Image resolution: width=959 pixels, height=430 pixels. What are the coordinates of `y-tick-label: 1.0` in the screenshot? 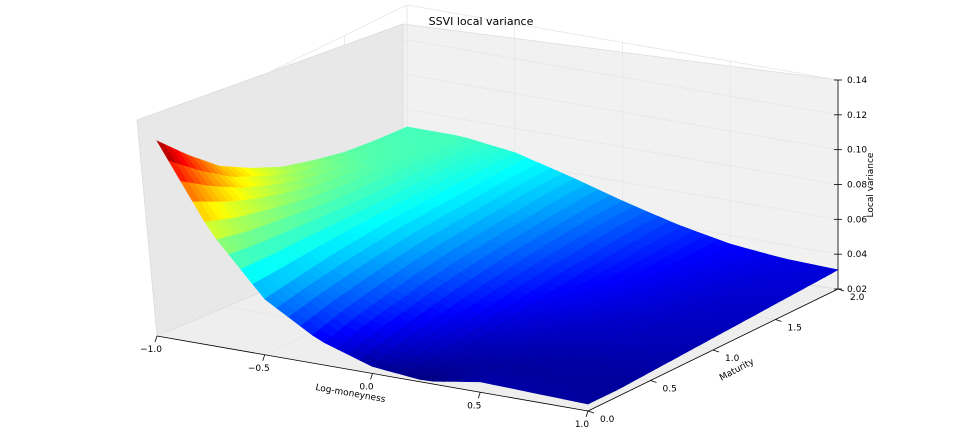 It's located at (732, 359).